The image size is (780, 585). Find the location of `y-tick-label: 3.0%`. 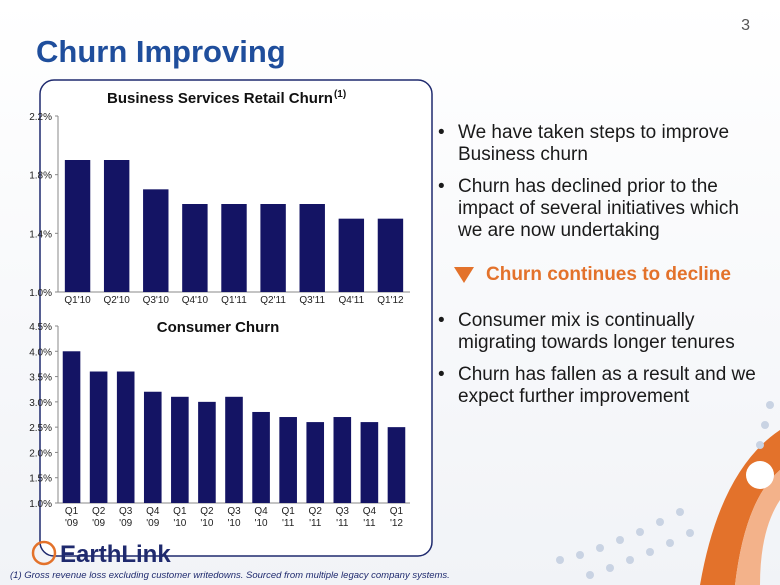

y-tick-label: 3.0% is located at coordinates (40, 403).